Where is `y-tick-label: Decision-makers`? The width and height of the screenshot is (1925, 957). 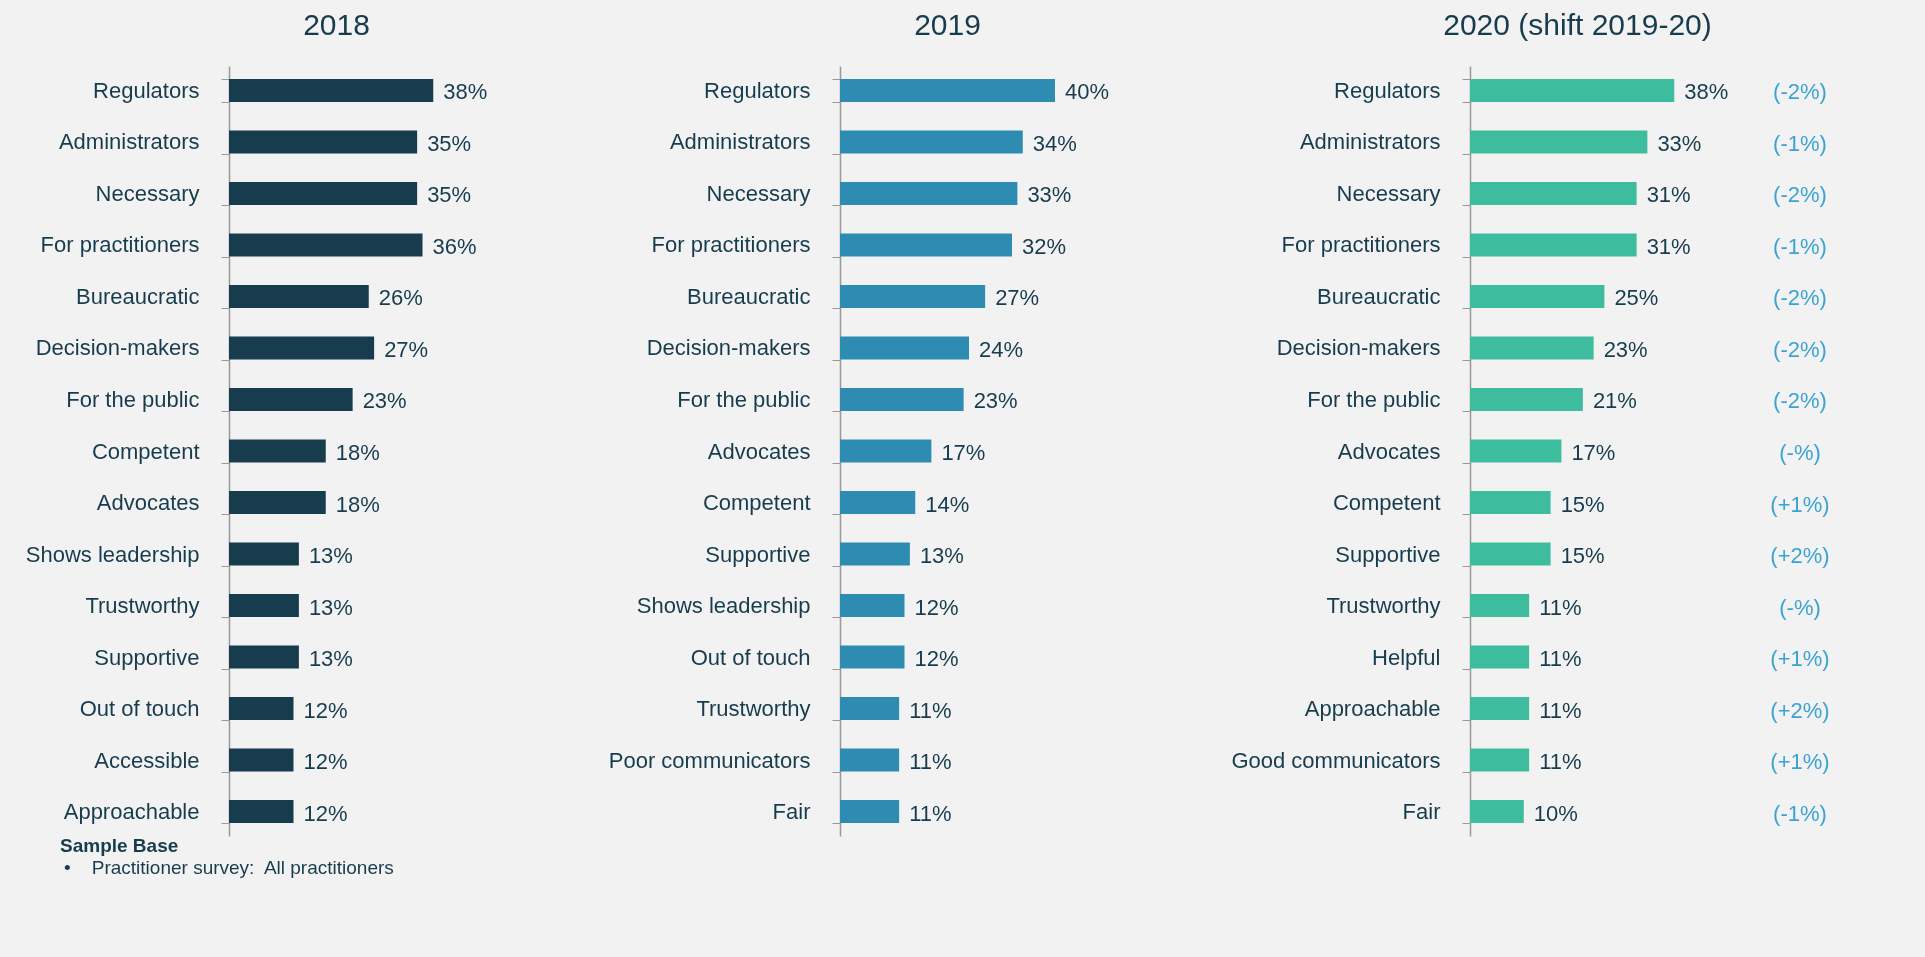 y-tick-label: Decision-makers is located at coordinates (1358, 348).